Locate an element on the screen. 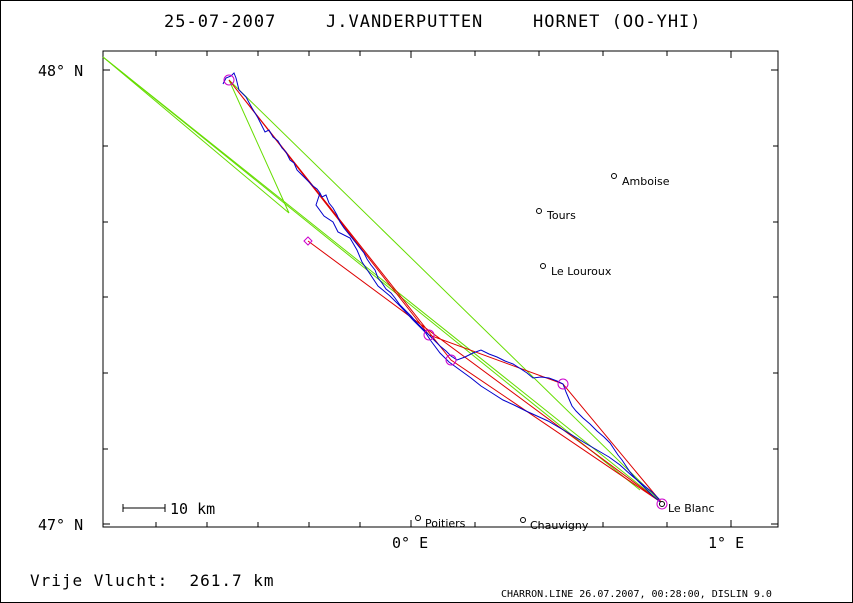 This screenshot has height=603, width=853. lat-label-bottom: 47° N is located at coordinates (60, 525).